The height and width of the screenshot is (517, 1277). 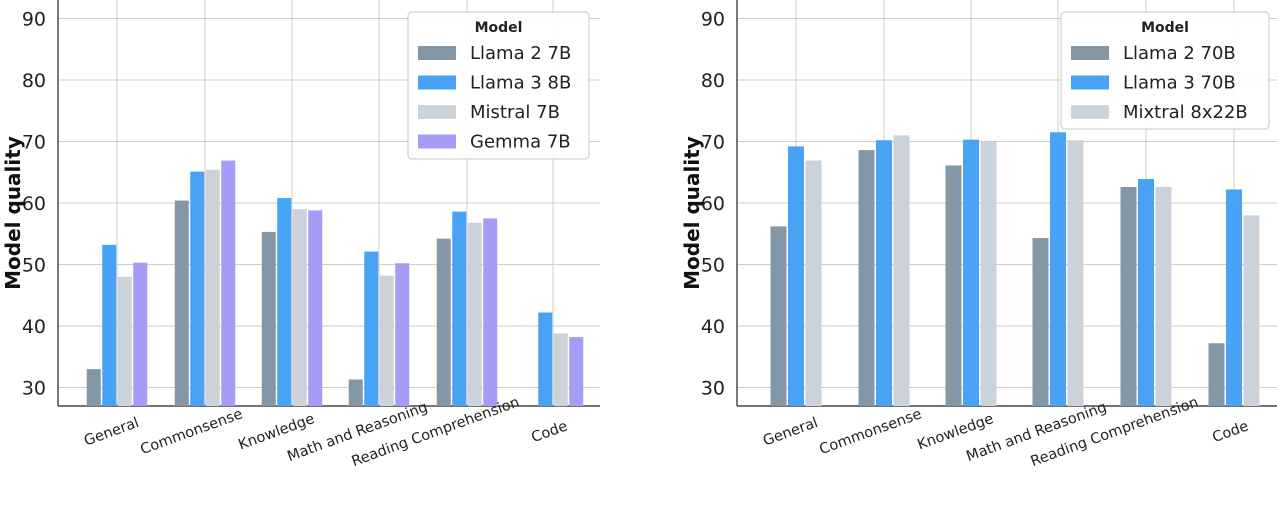 What do you see at coordinates (1179, 53) in the screenshot?
I see `legend-label: Llama 2 70B` at bounding box center [1179, 53].